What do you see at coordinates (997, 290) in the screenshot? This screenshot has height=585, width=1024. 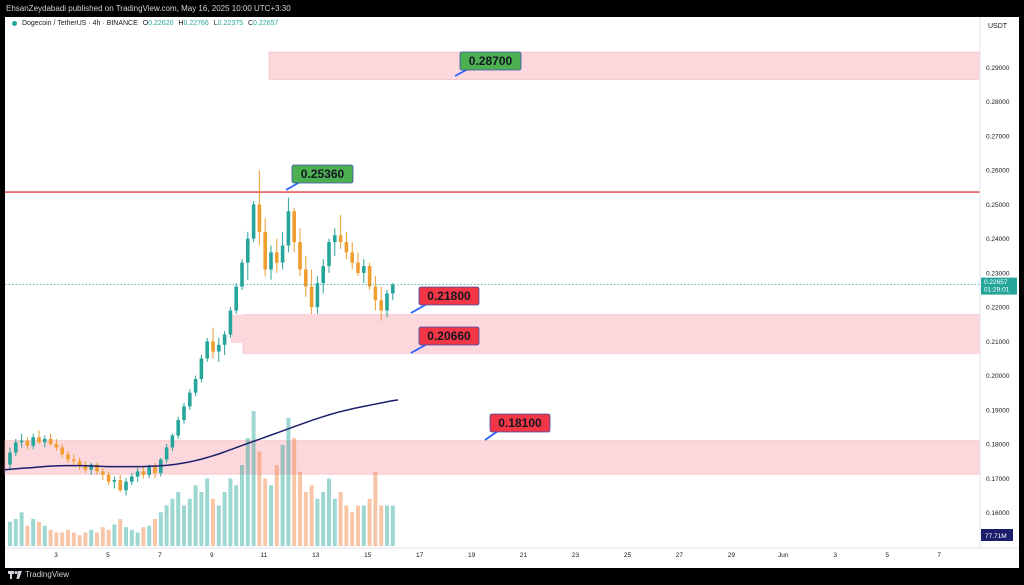 I see `price-label-countdown: 01:29:01` at bounding box center [997, 290].